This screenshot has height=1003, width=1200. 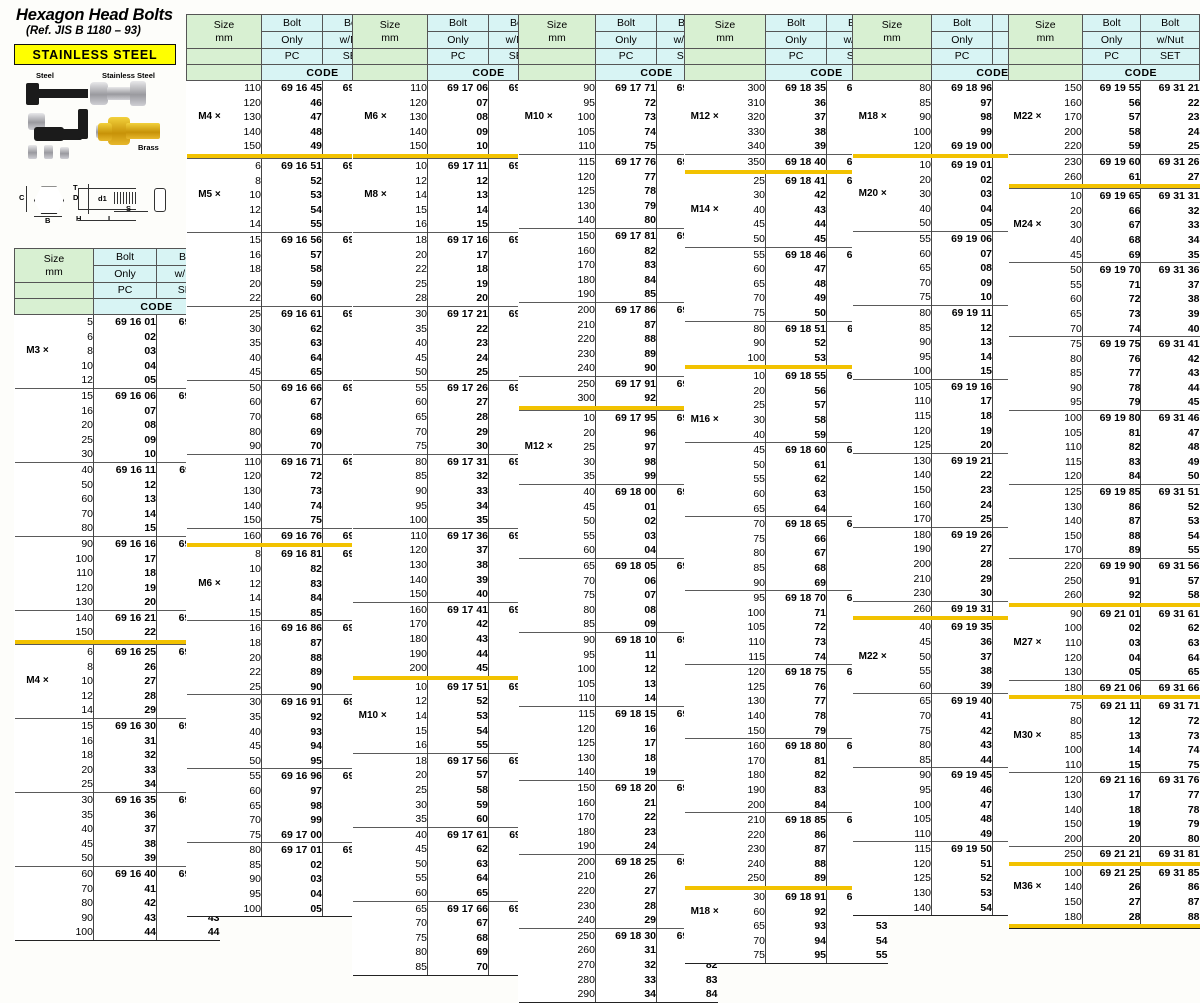 What do you see at coordinates (626, 803) in the screenshot?
I see `code-bolt-only: 21` at bounding box center [626, 803].